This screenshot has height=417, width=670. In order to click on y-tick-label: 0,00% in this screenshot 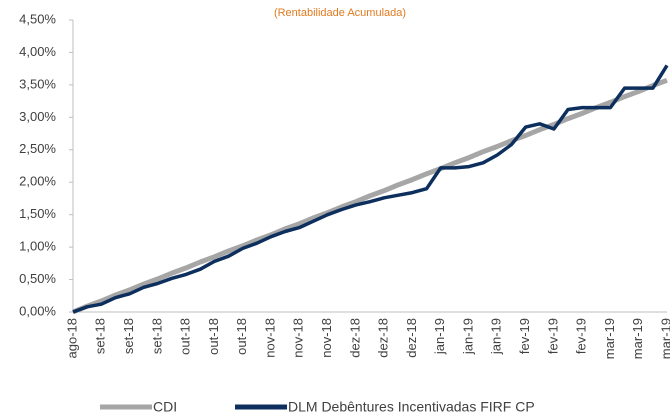, I will do `click(37, 310)`.